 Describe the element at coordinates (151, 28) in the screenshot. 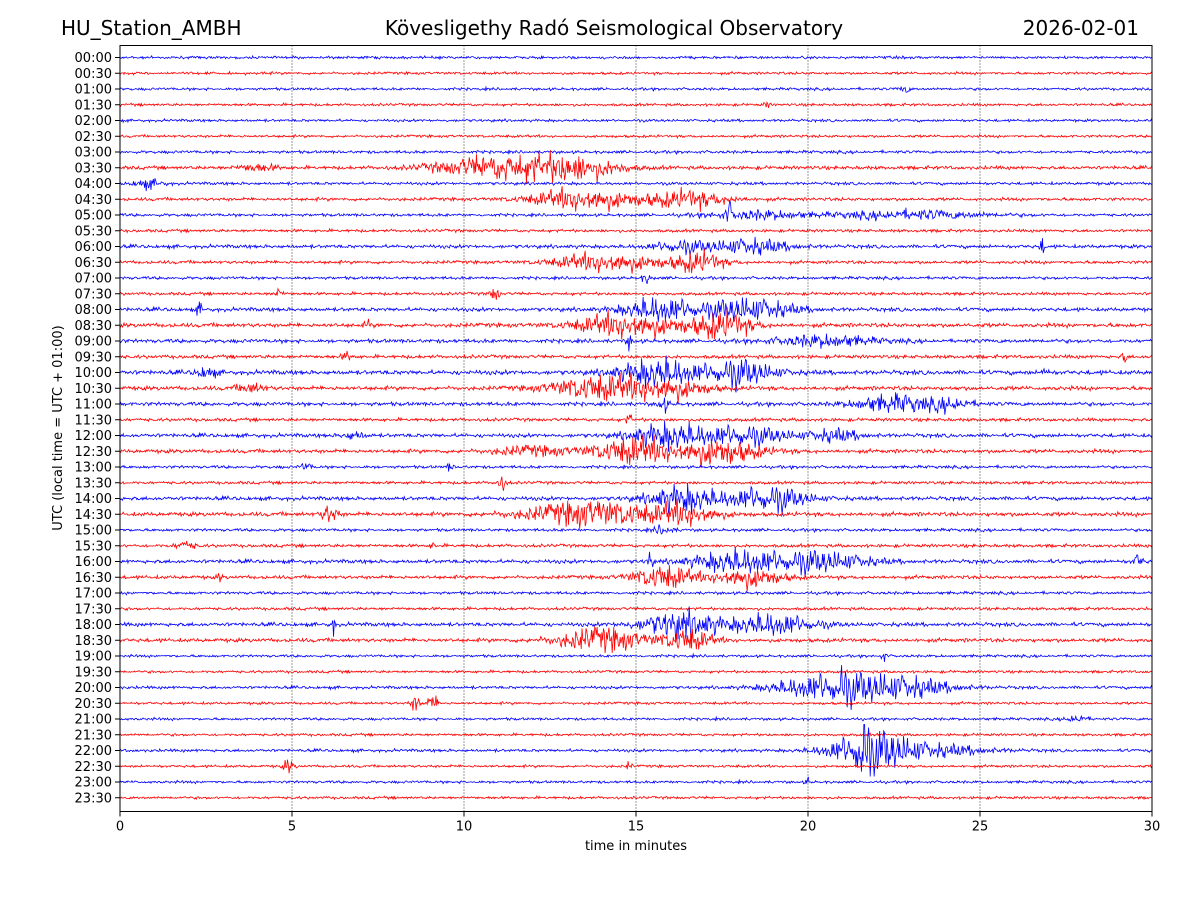

I see `station-label: HU_Station_AMBH` at that location.